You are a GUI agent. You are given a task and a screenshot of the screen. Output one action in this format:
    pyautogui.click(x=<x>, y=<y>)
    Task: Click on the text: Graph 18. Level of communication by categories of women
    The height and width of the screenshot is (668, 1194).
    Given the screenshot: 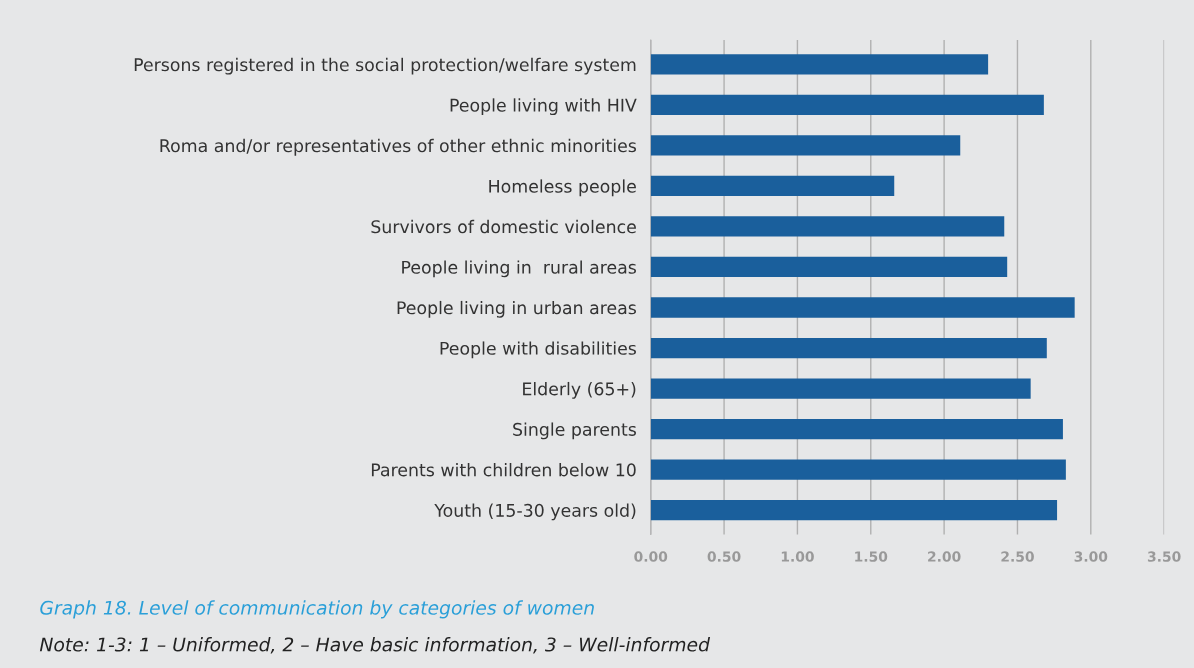 What is the action you would take?
    pyautogui.click(x=317, y=609)
    